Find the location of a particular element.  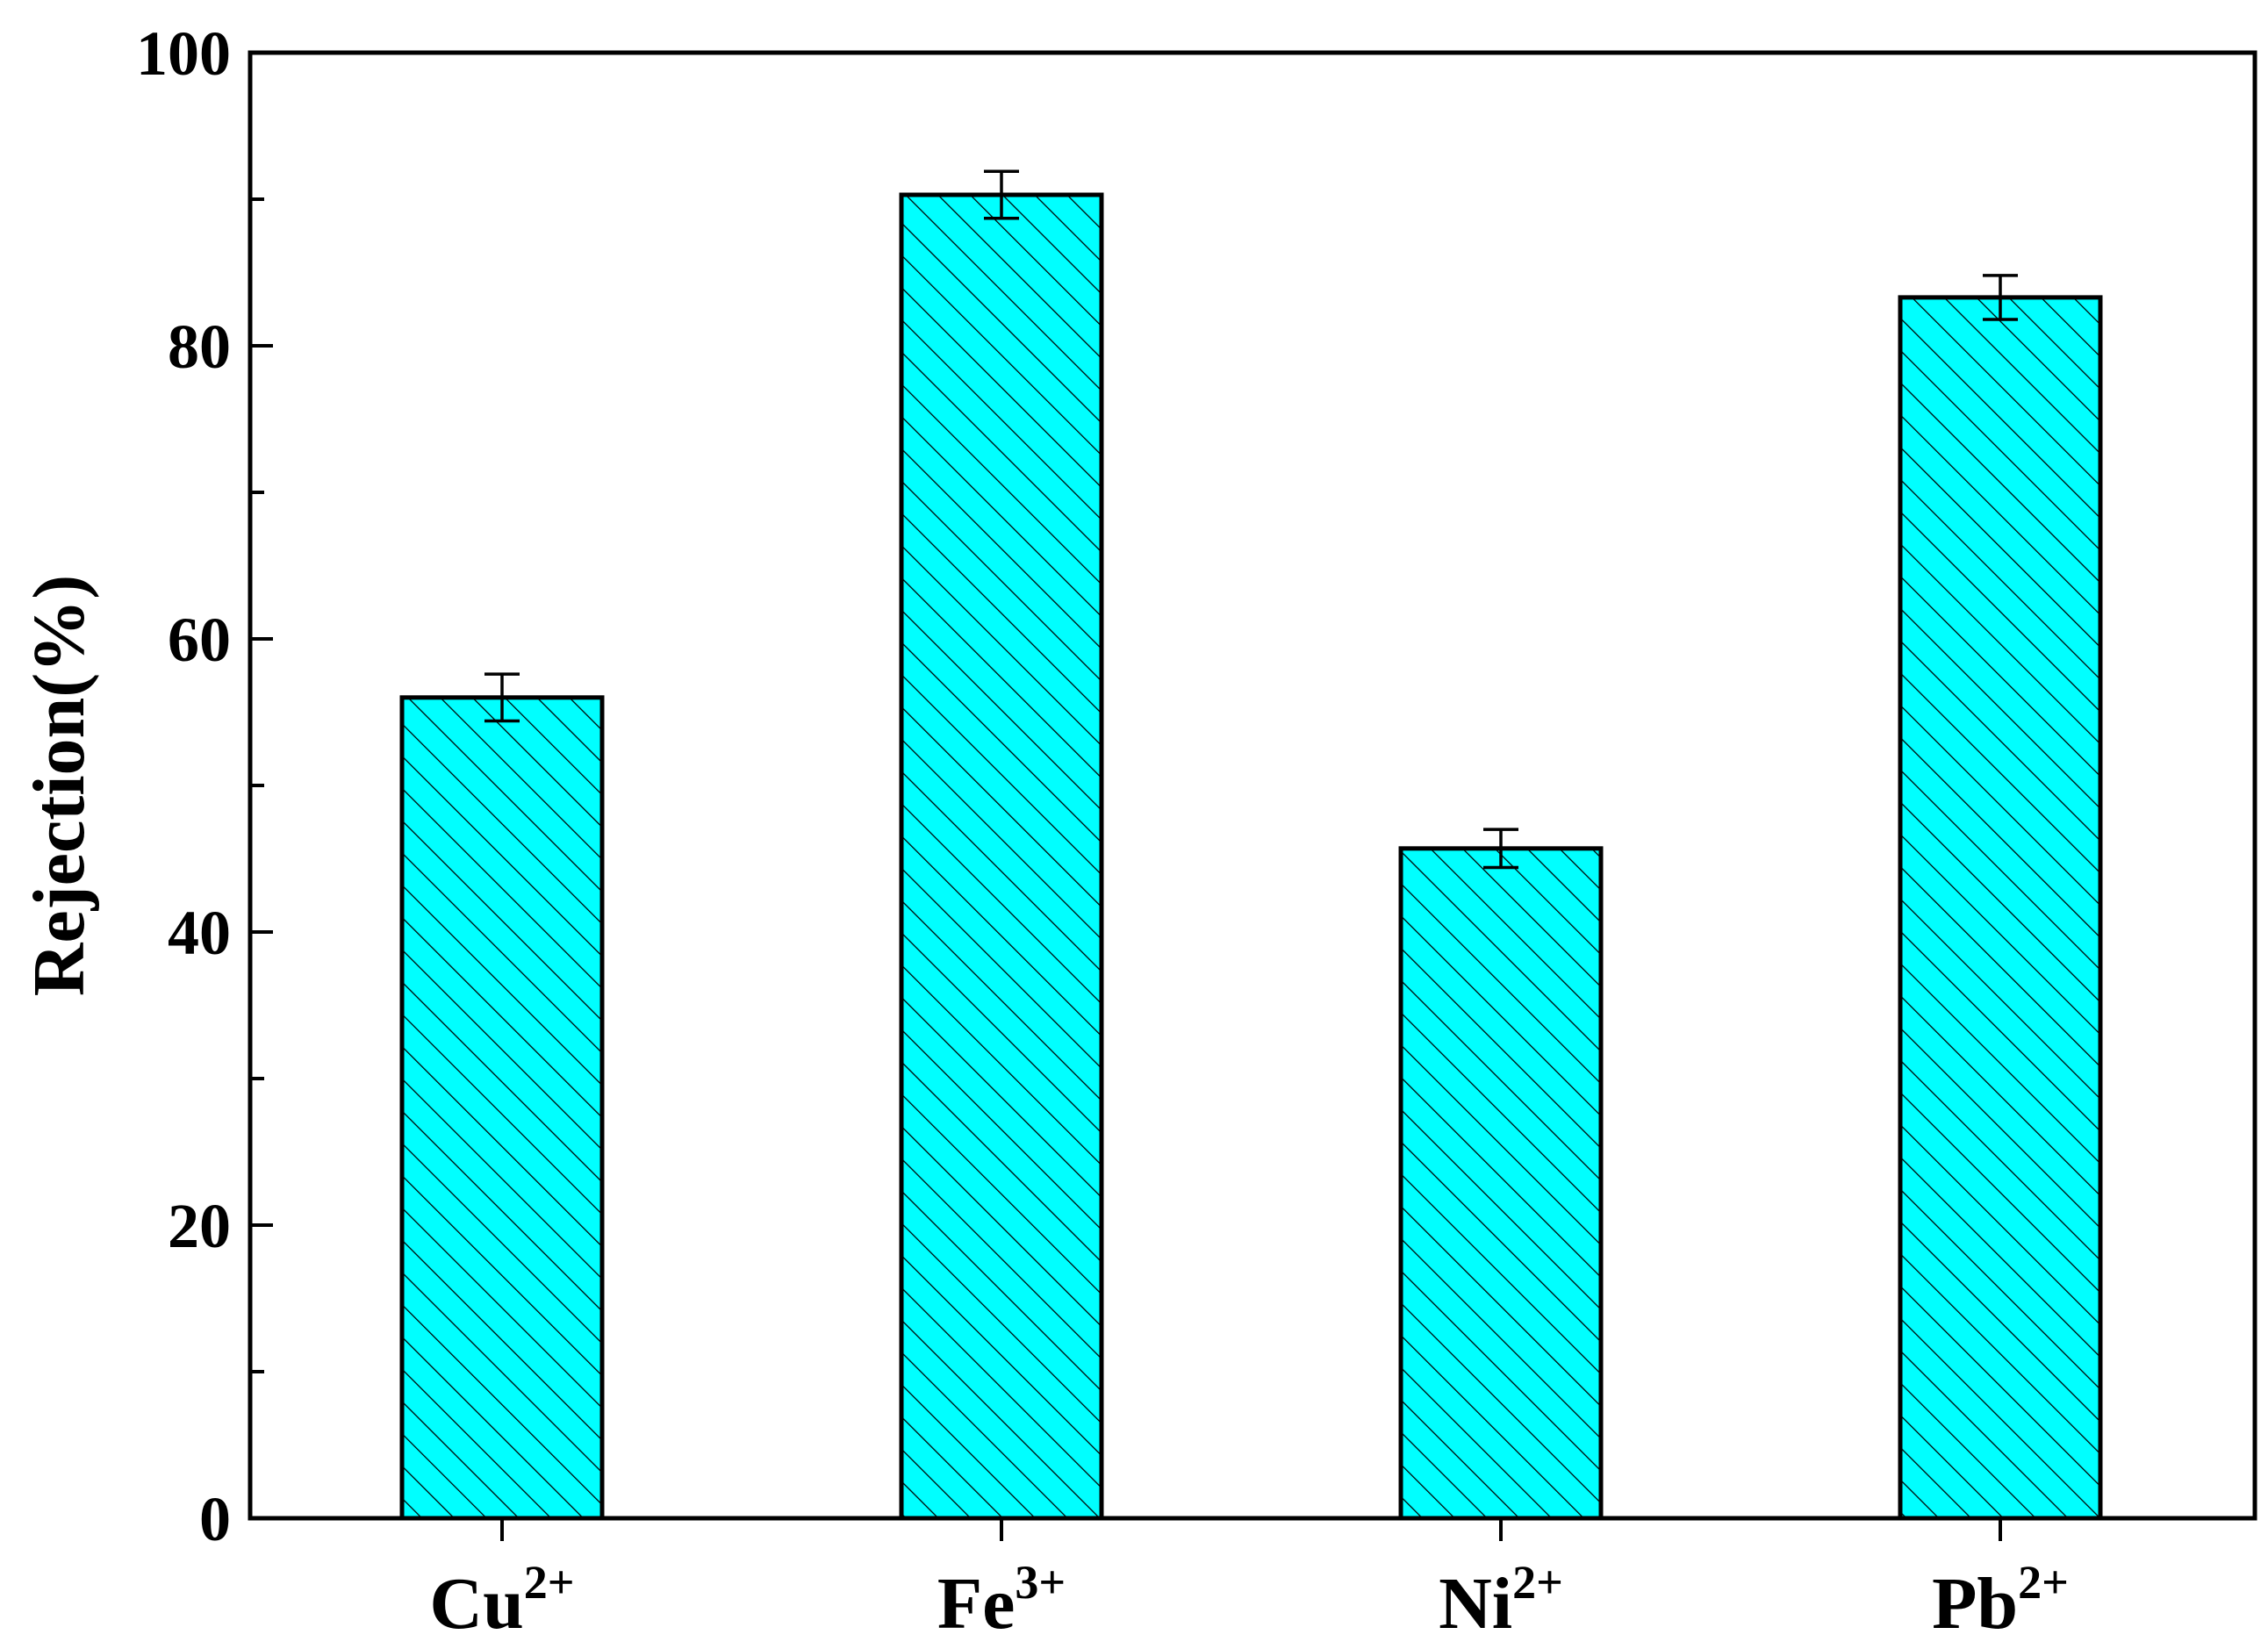

y-tick-label: 0 is located at coordinates (215, 1519).